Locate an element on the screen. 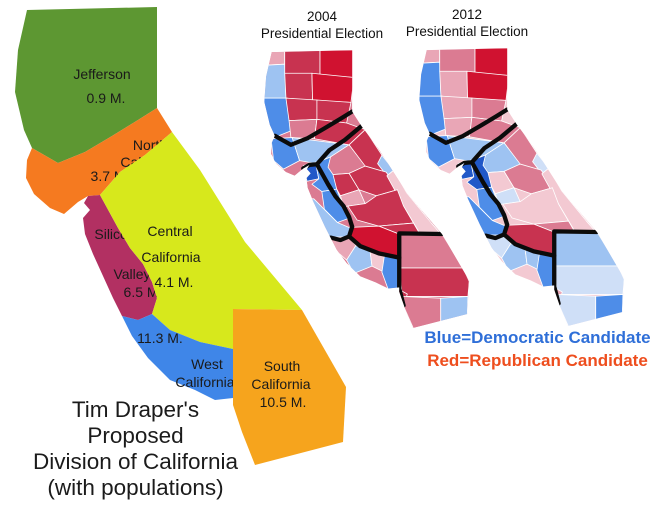  county-trinity-2012 is located at coordinates (453, 84).